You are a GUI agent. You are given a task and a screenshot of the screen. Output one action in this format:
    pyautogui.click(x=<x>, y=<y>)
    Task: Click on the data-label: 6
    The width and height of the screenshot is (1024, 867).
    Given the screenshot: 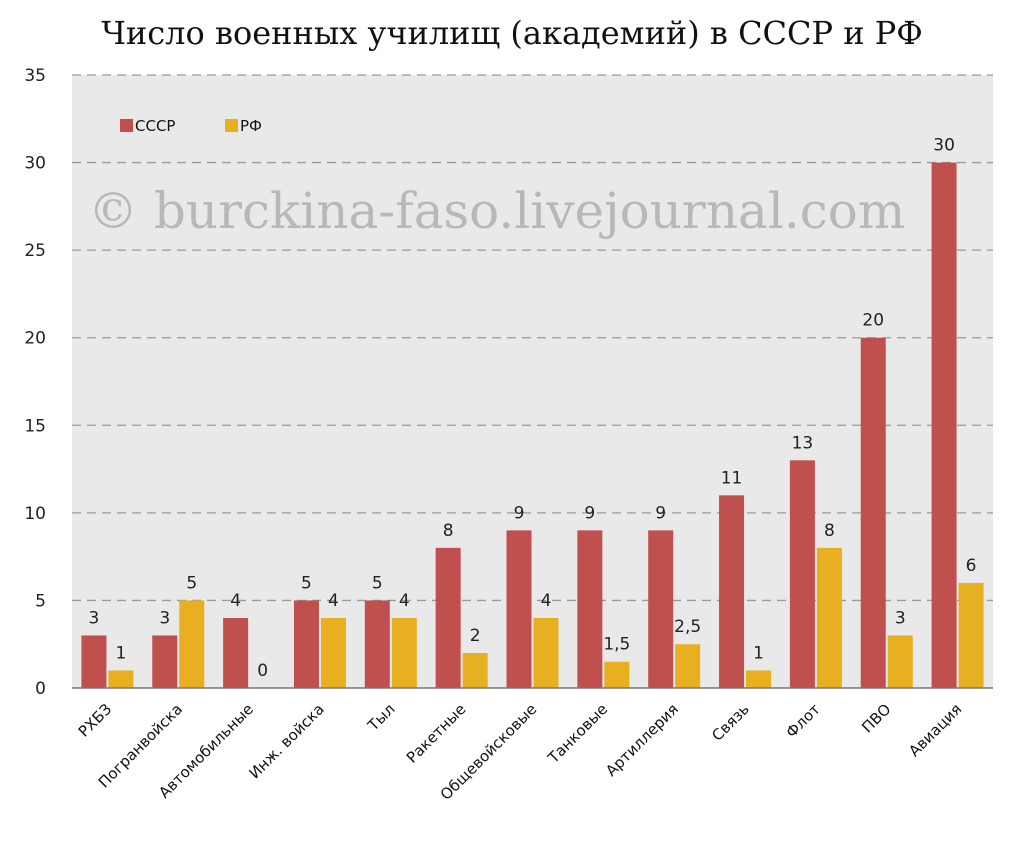 What is the action you would take?
    pyautogui.click(x=971, y=566)
    